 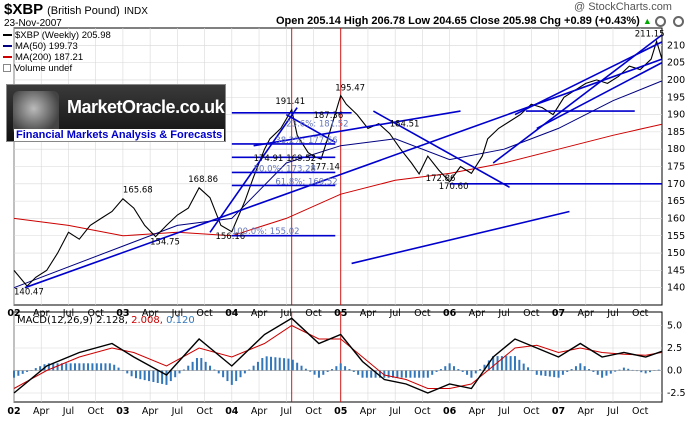 I want to click on legend-price-label: $XBP (Weekly) 205.98, so click(x=63, y=35).